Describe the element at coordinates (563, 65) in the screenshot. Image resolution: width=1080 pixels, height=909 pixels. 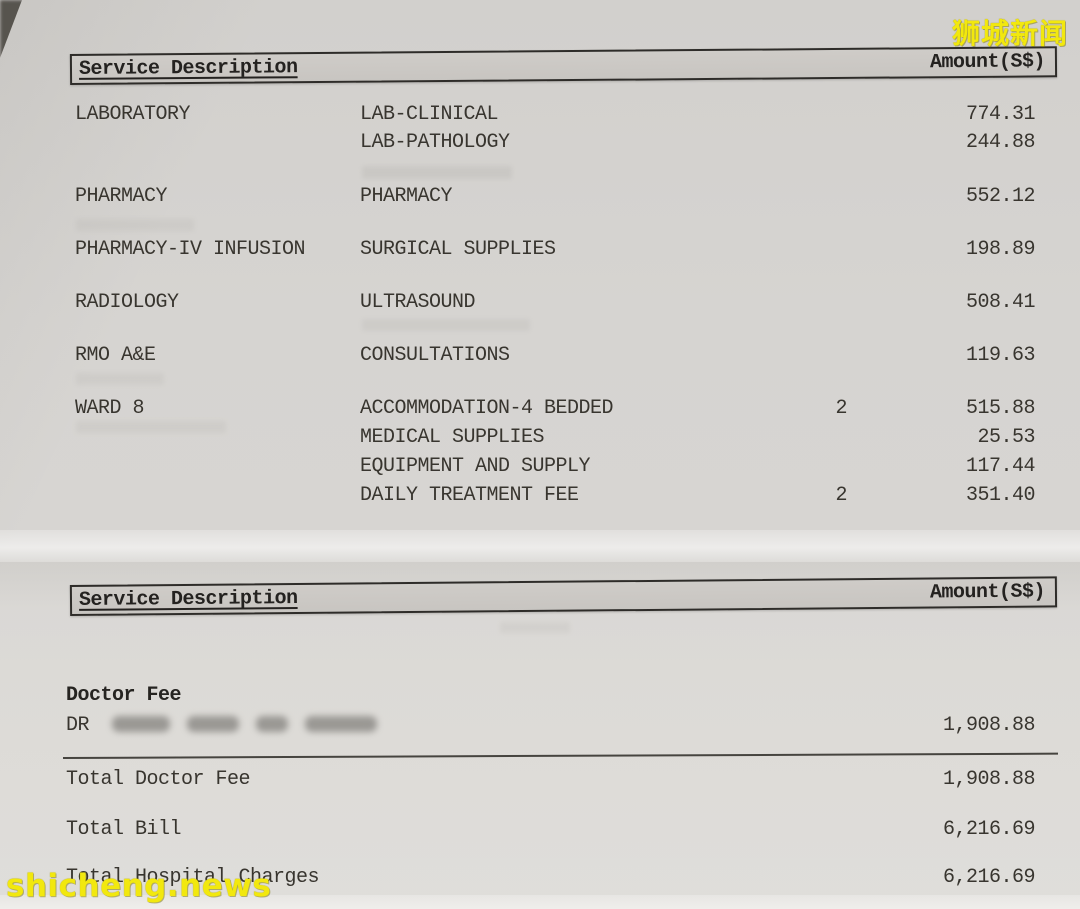
I see `table1-header-bar: Service Description Amount(S$)` at that location.